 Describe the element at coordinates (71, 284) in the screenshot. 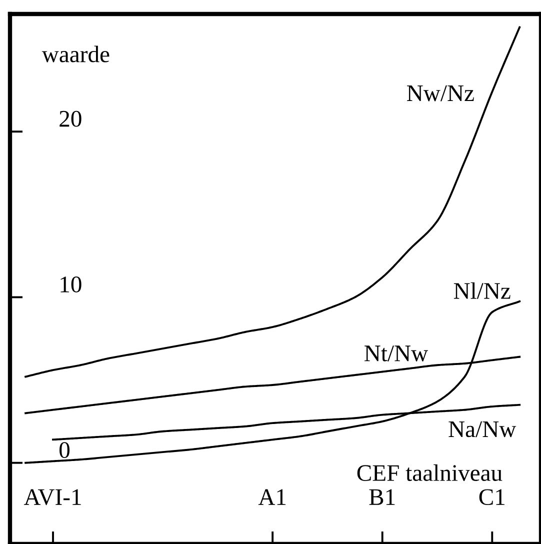

I see `y-tick-label: 10` at that location.